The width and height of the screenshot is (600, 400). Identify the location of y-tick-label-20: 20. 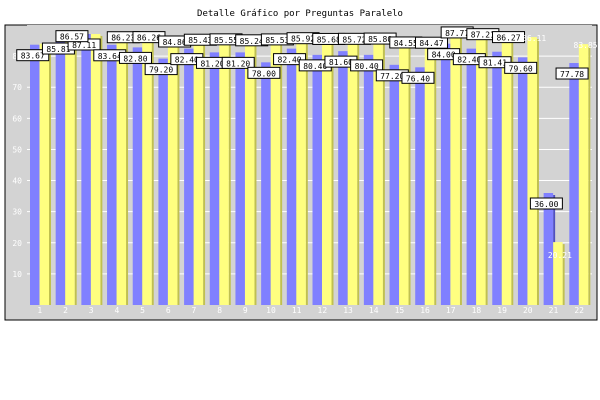
(17, 243).